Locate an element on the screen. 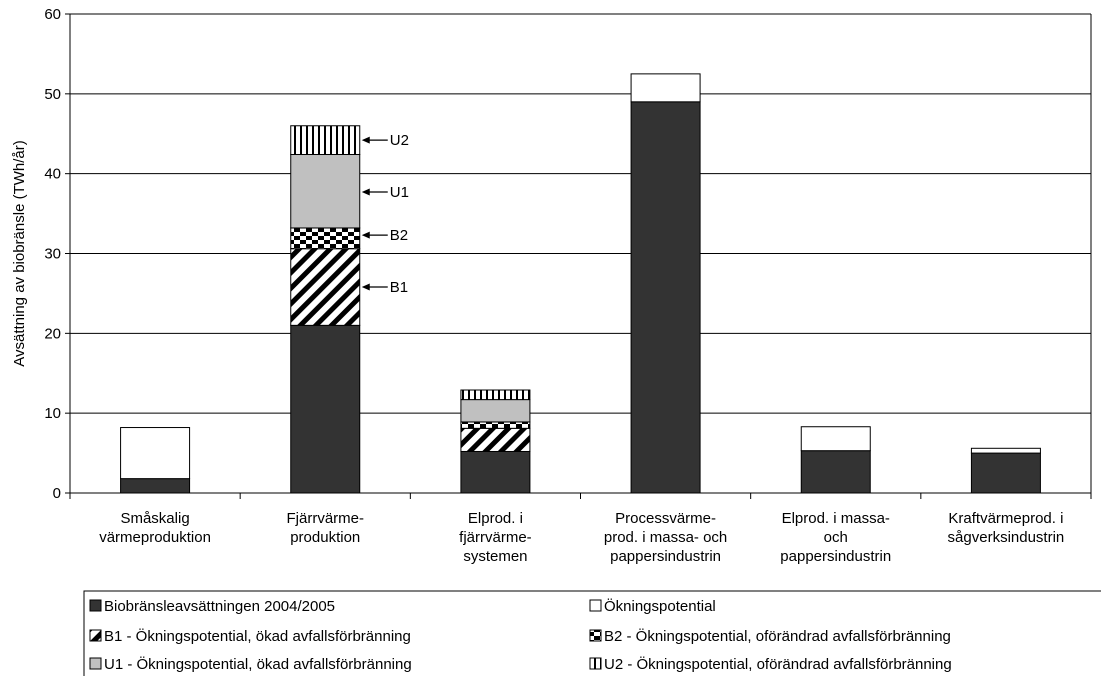 Image resolution: width=1101 pixels, height=681 pixels. y-tick-label: 20 is located at coordinates (52, 333).